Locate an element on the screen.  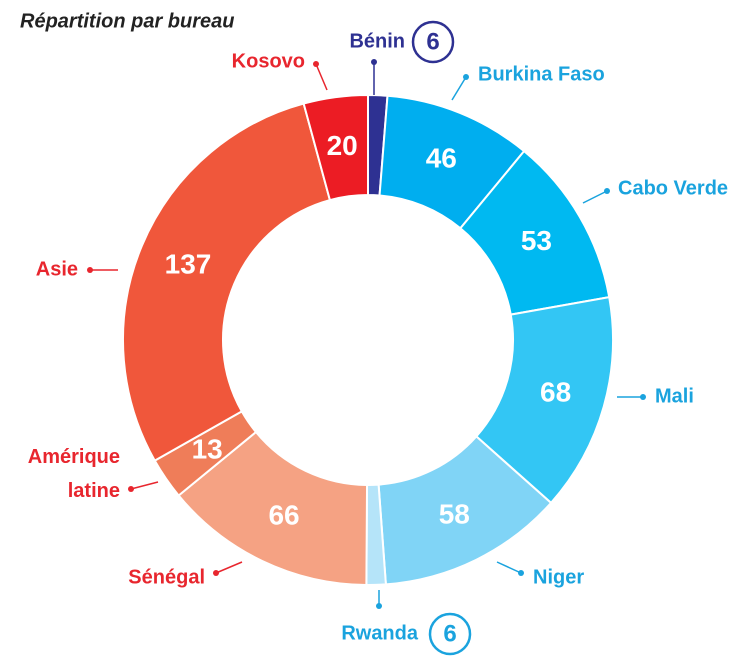
category-label: Burkina Faso is located at coordinates (541, 74).